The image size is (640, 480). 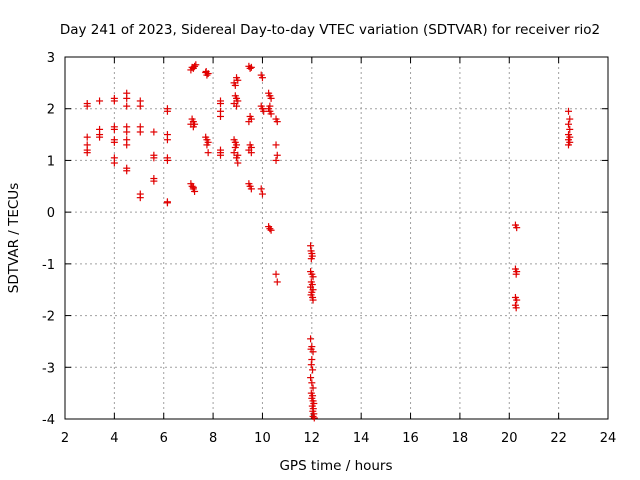 I want to click on x-tick-label: 8, so click(x=213, y=438).